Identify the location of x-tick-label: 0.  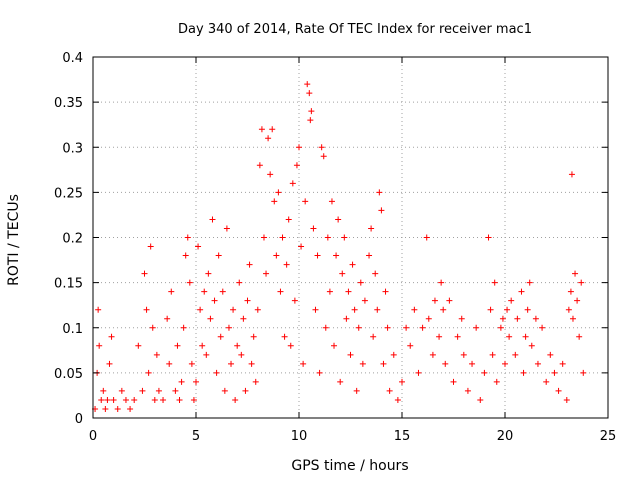
(93, 436).